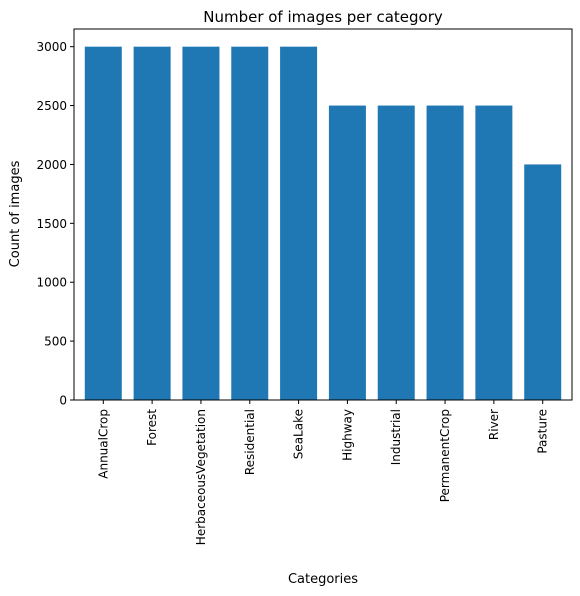 The height and width of the screenshot is (596, 580). Describe the element at coordinates (152, 223) in the screenshot. I see `bar-forest` at that location.